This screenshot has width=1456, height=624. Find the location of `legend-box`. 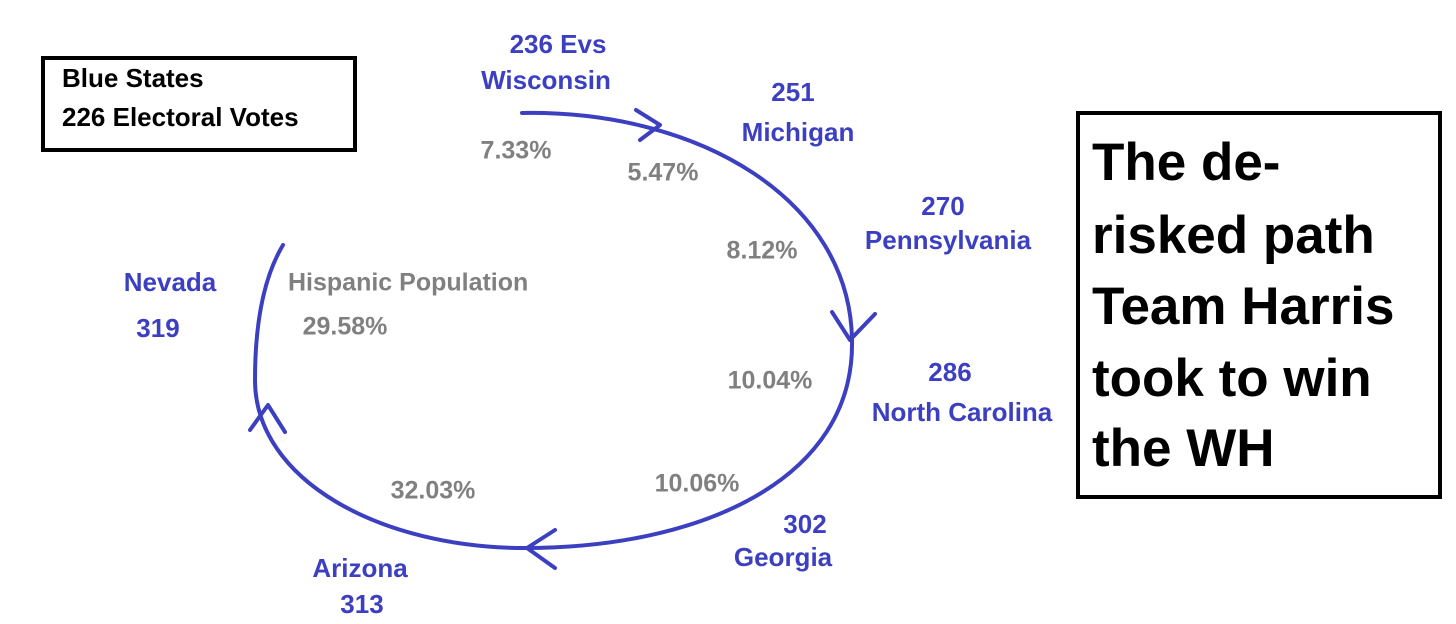

legend-box is located at coordinates (199, 104).